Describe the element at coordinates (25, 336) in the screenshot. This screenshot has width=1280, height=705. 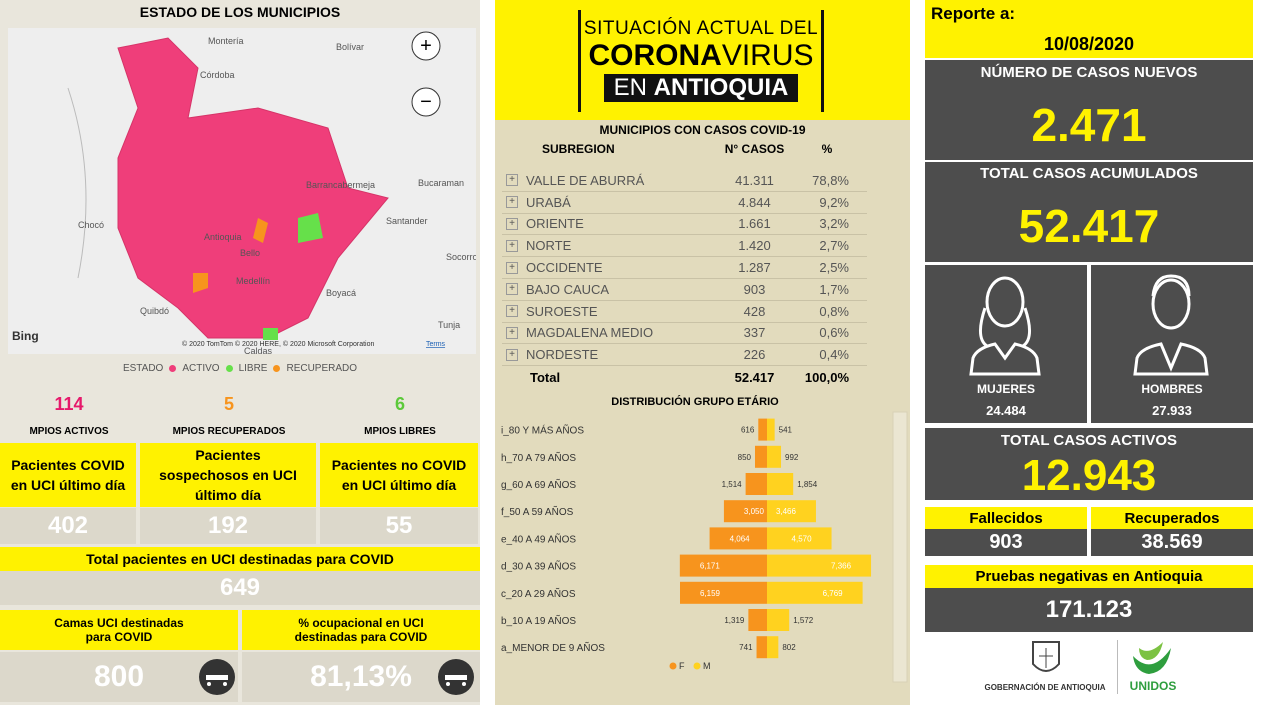
I see `map-logo: Bing` at that location.